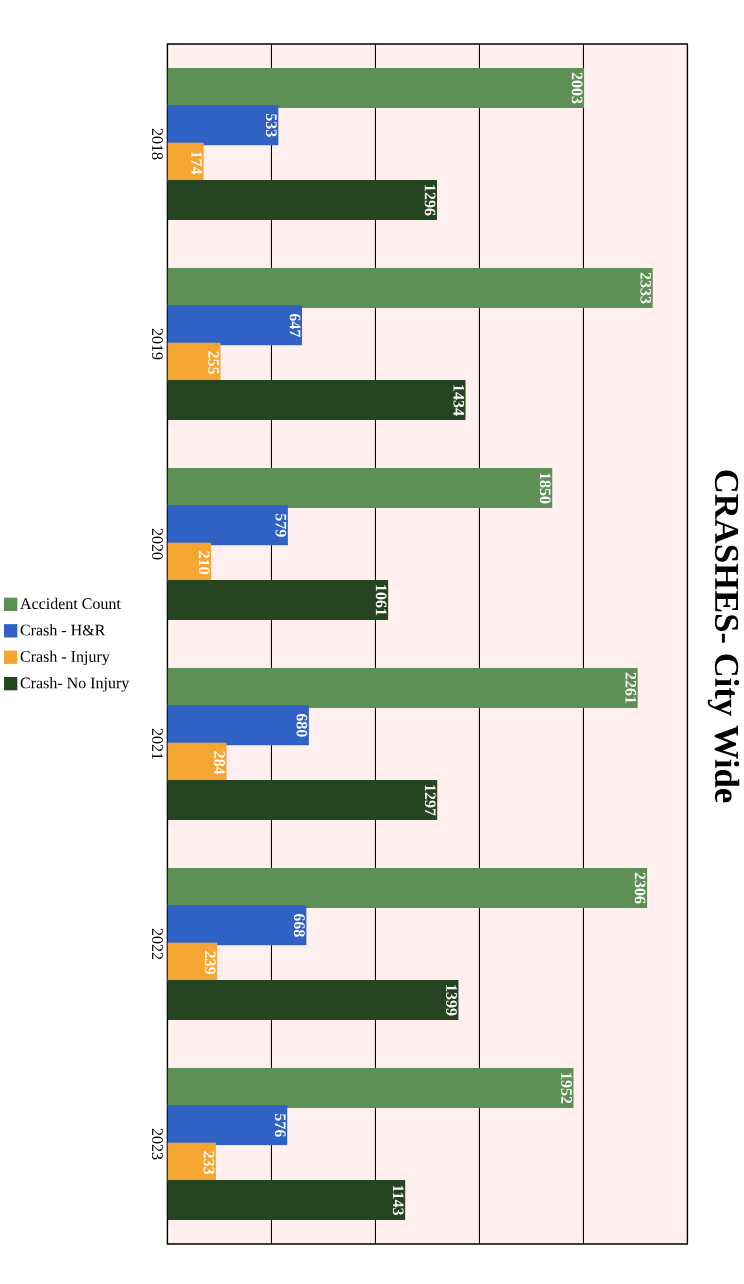  I want to click on y-tick-label: 2021, so click(157, 744).